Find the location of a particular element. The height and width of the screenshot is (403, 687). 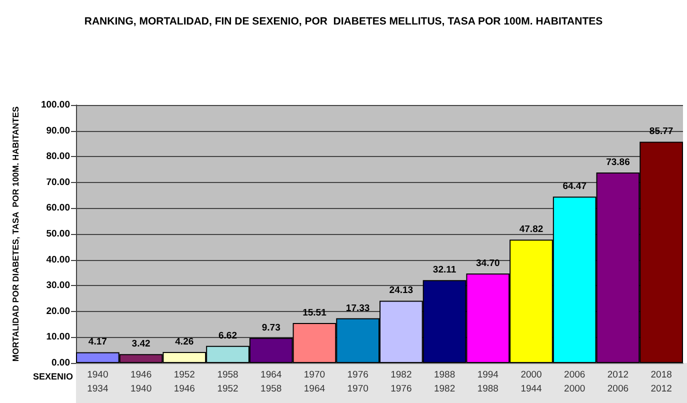

x-tick-label: 1988 1982 is located at coordinates (445, 382).